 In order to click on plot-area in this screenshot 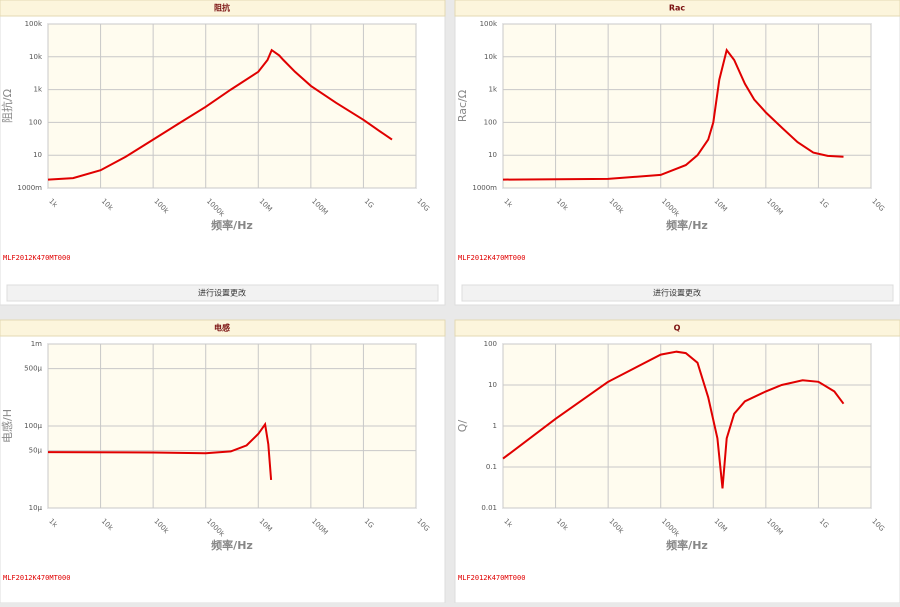, I will do `click(232, 106)`.